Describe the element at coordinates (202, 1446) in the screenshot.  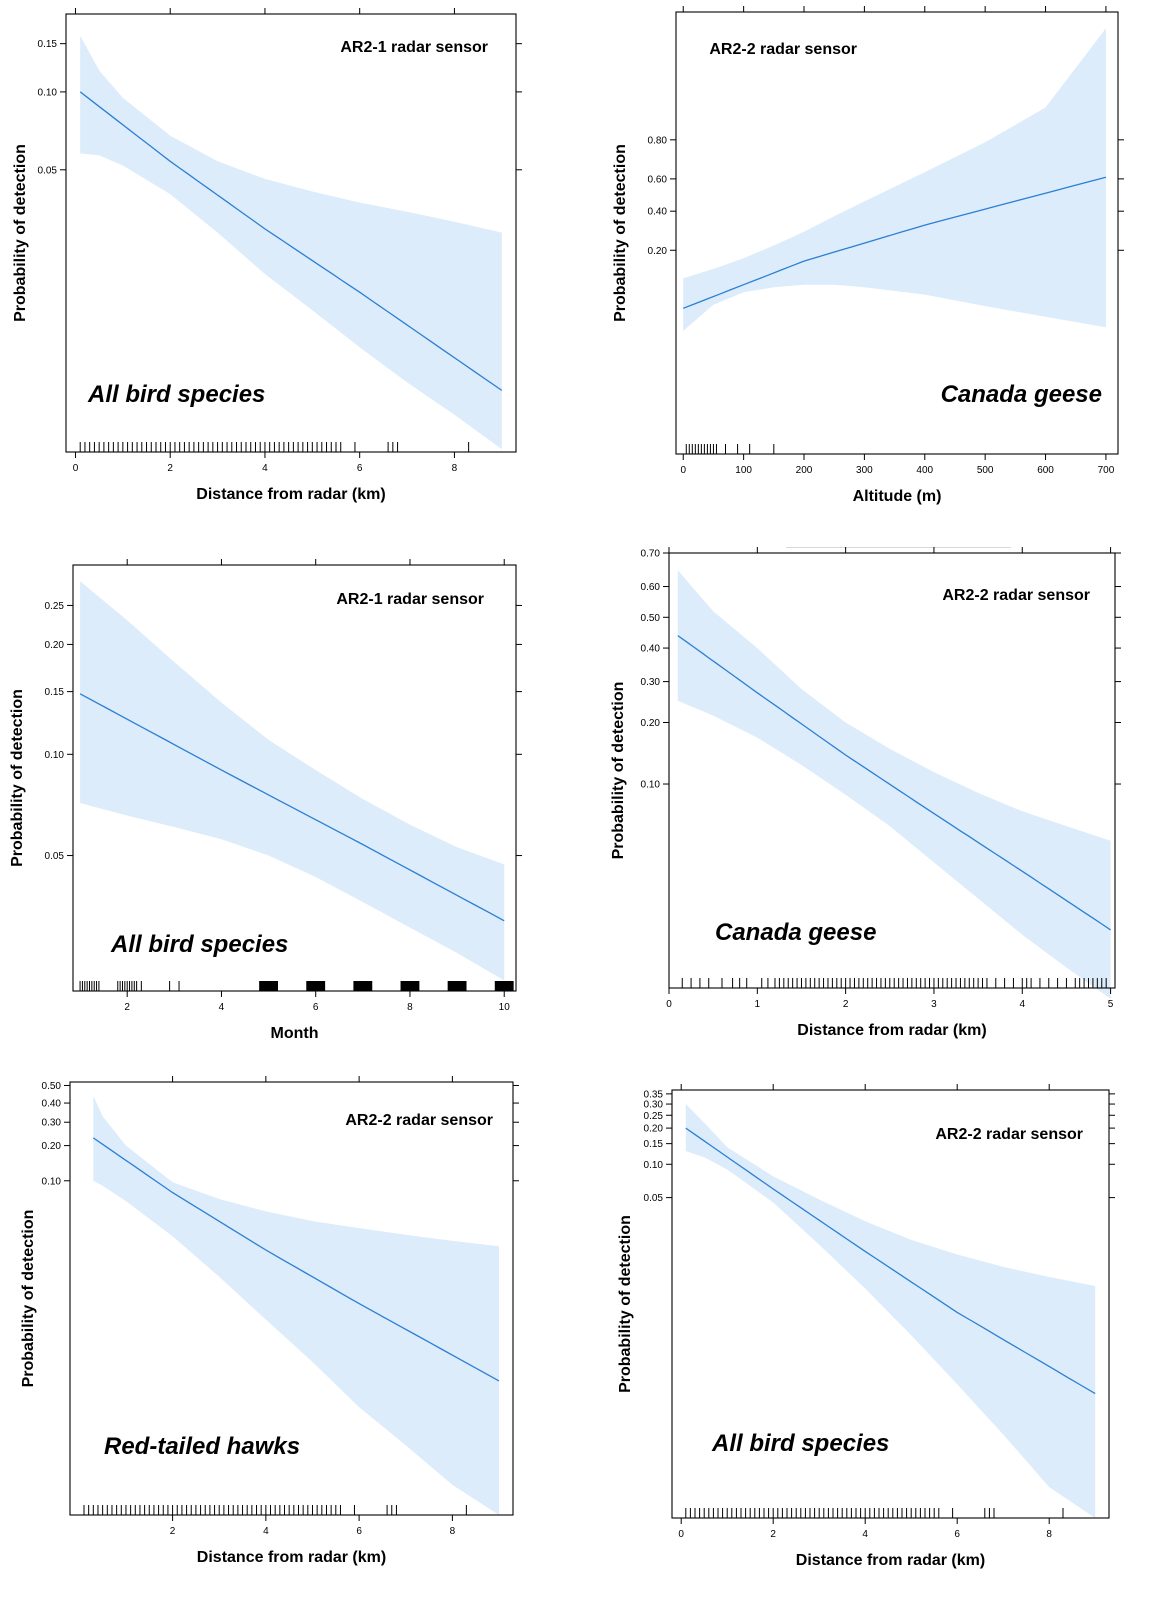
I see `species-annotation: Red-tailed hawks` at that location.